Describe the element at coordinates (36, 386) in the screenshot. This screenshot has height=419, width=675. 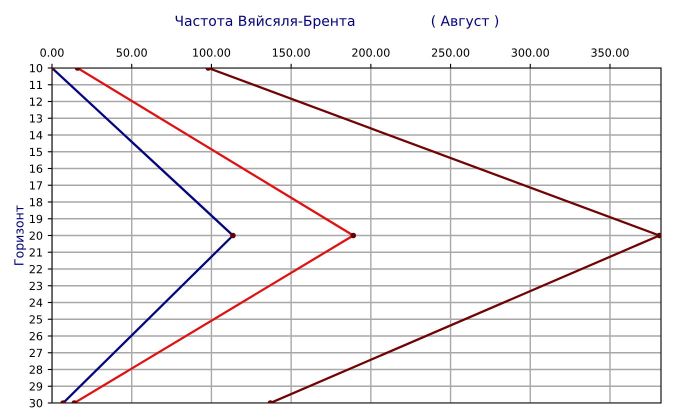
I see `y-tick-label: 29` at that location.